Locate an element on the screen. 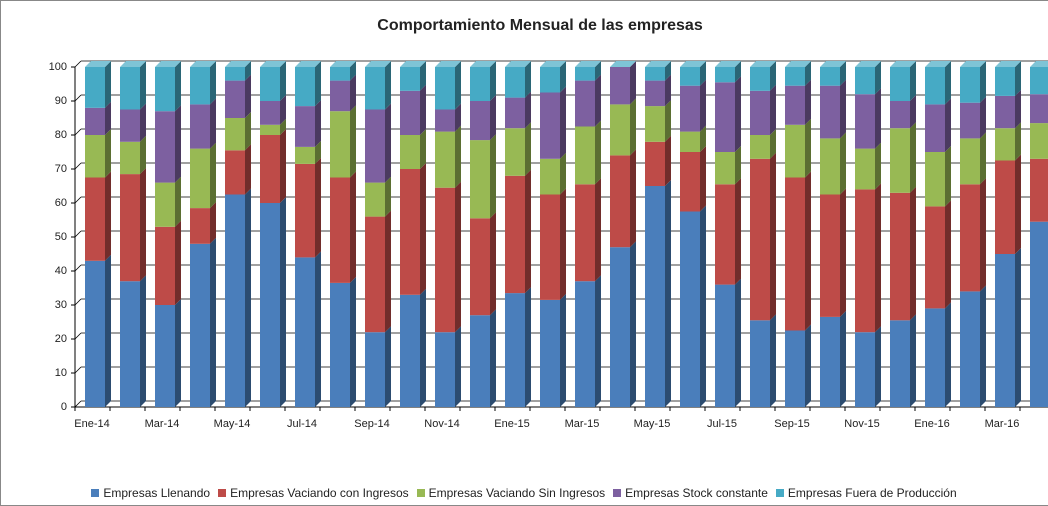  y-tick-label: 20 is located at coordinates (61, 339).